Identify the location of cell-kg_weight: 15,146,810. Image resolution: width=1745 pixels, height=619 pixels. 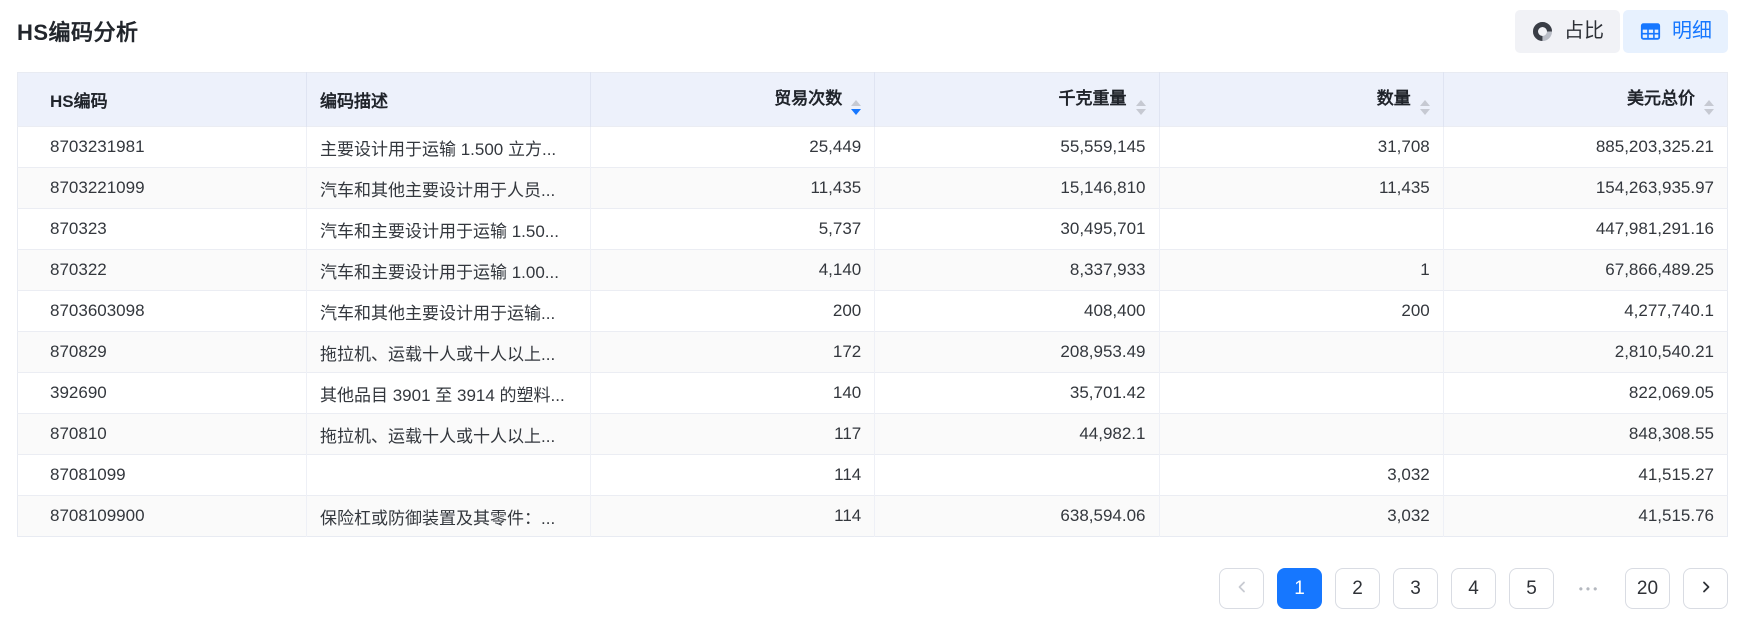
(1017, 188).